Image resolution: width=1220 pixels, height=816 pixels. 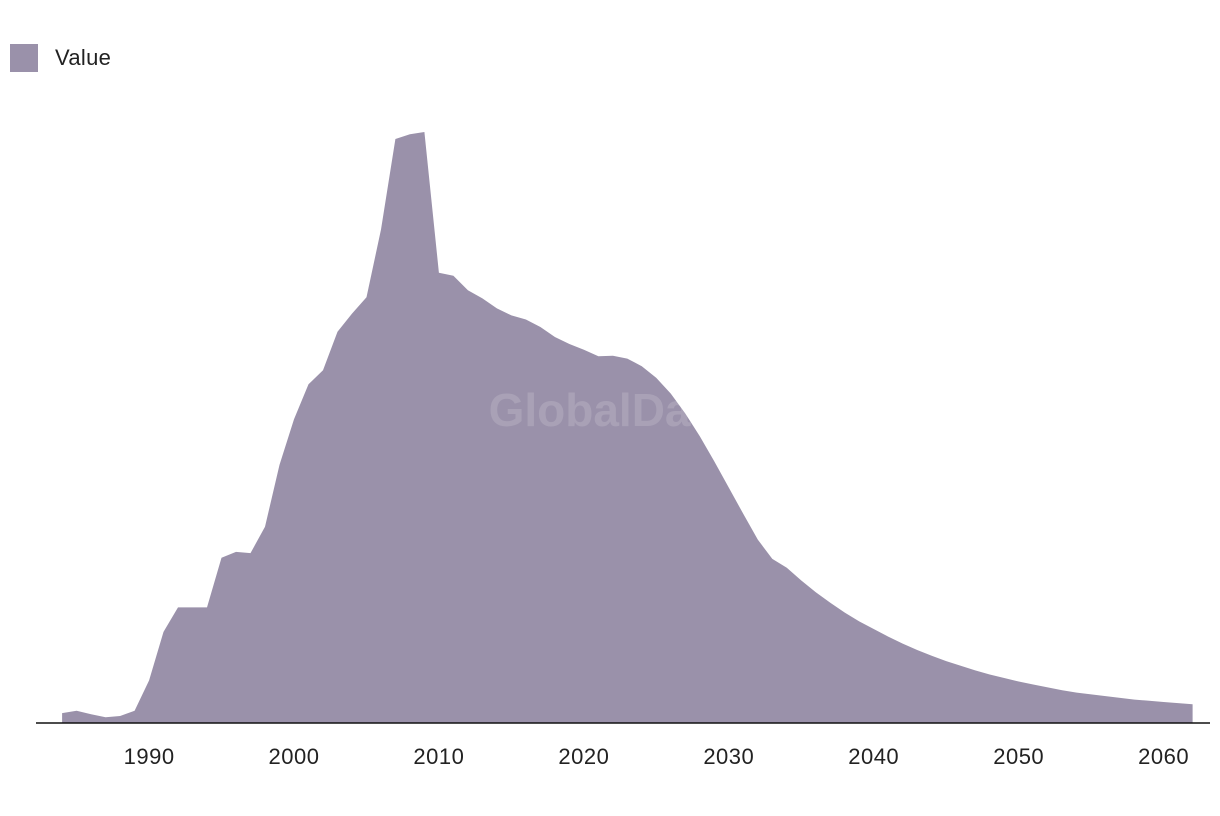 What do you see at coordinates (610, 410) in the screenshot?
I see `watermark-text: GlobalData` at bounding box center [610, 410].